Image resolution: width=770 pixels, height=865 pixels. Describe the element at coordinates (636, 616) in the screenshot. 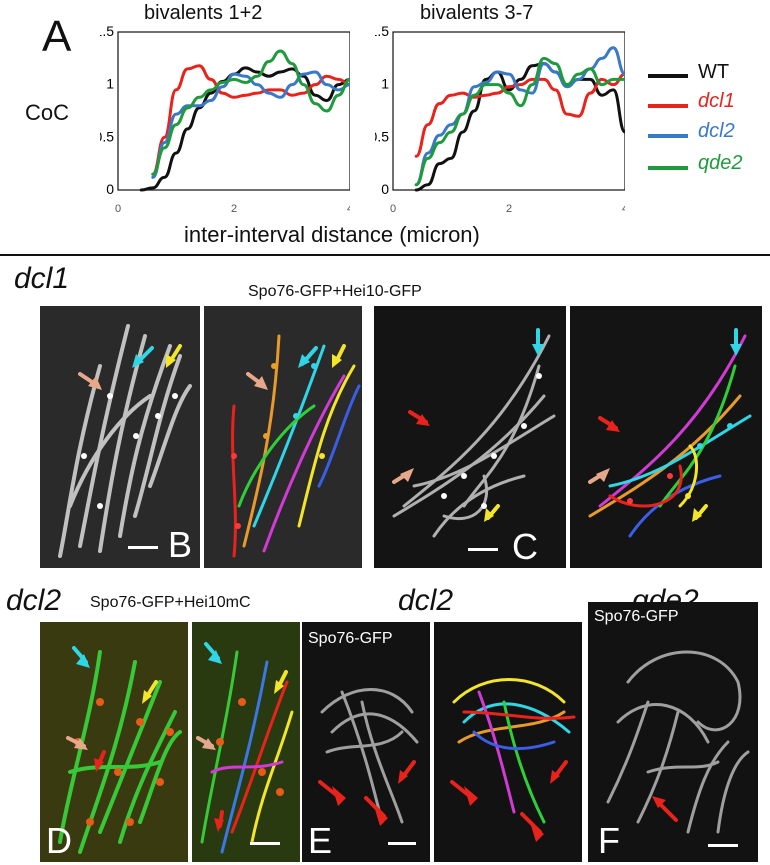

I see `spo76-label-f: Spo76-GFP` at that location.